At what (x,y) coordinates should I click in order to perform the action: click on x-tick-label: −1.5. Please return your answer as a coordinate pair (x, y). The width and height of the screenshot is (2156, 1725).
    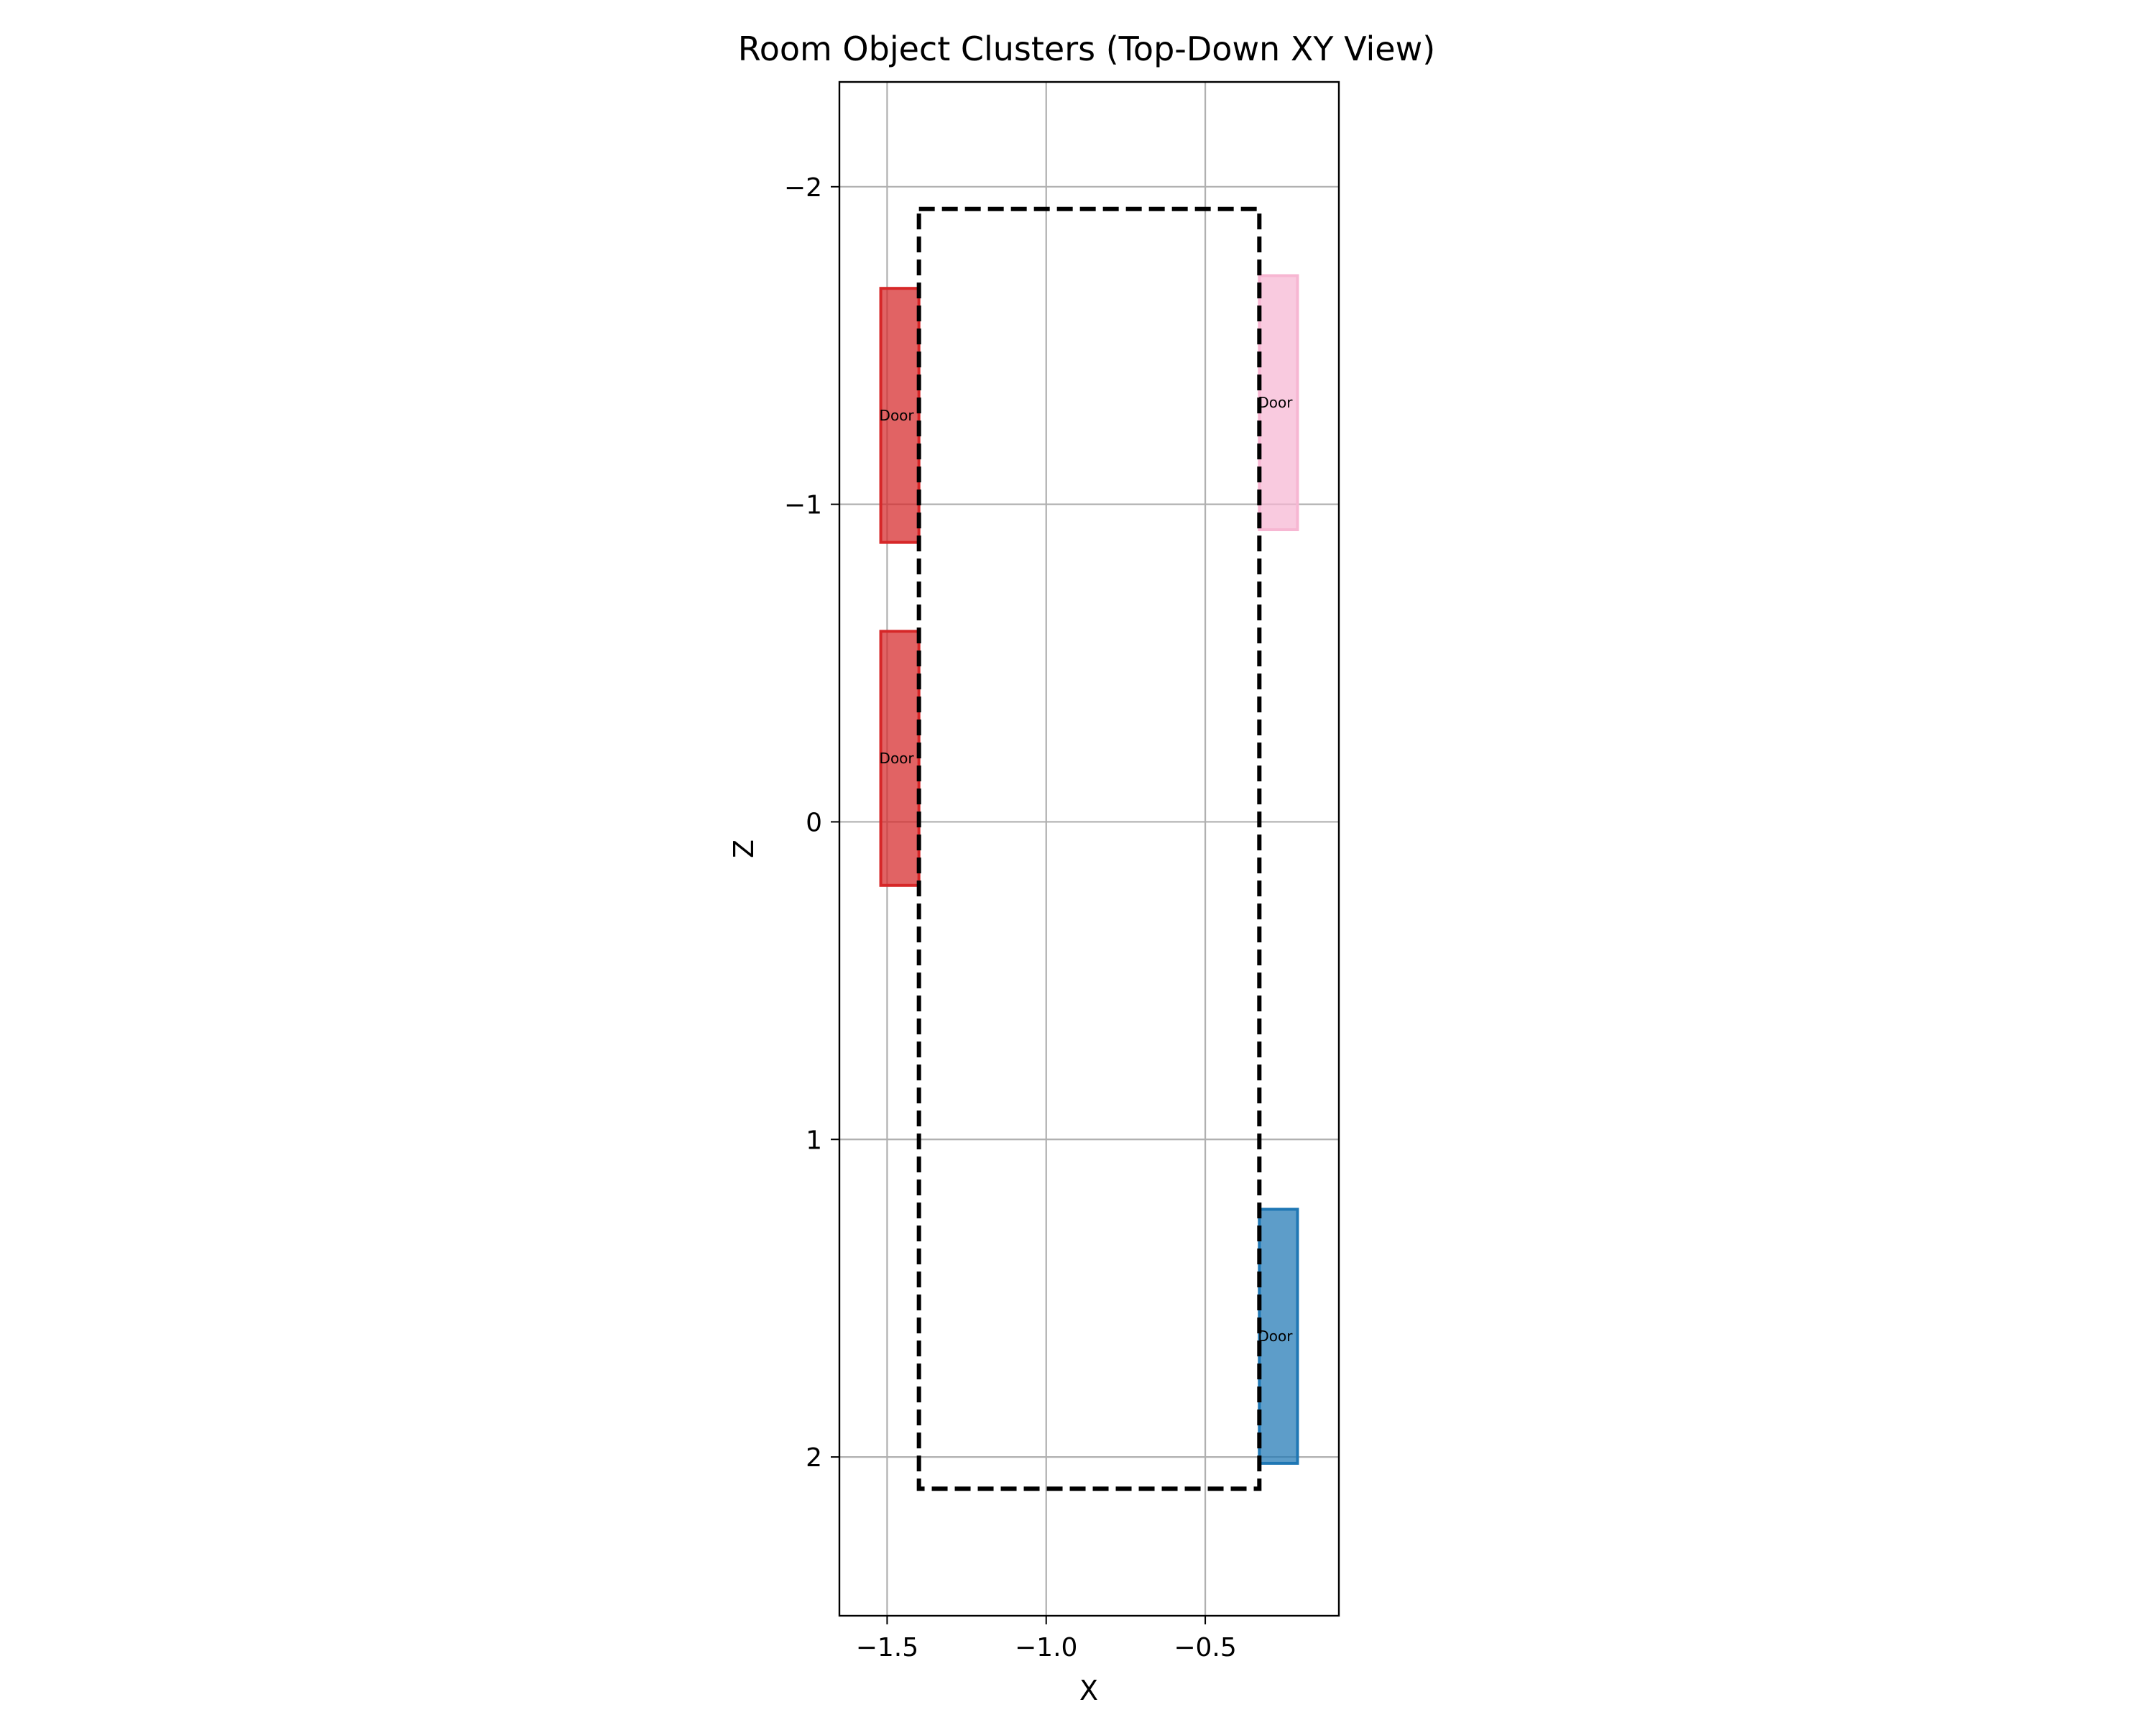
    Looking at the image, I should click on (887, 1647).